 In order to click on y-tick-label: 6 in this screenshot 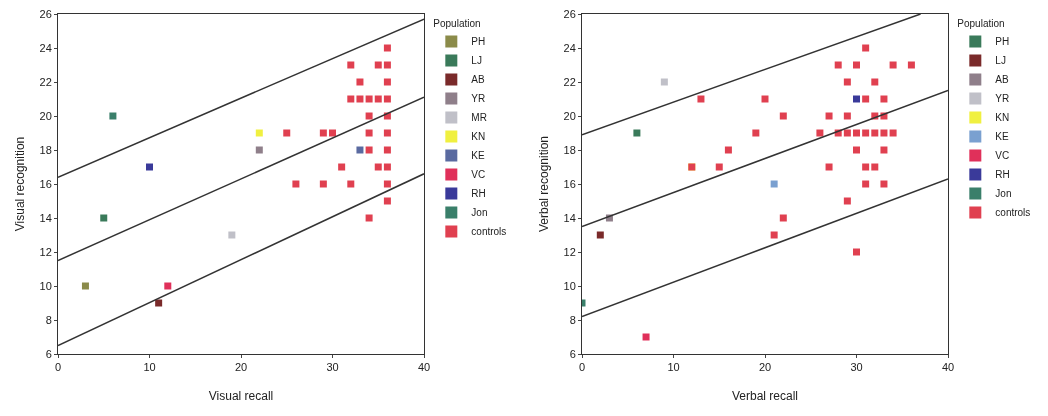, I will do `click(572, 353)`.